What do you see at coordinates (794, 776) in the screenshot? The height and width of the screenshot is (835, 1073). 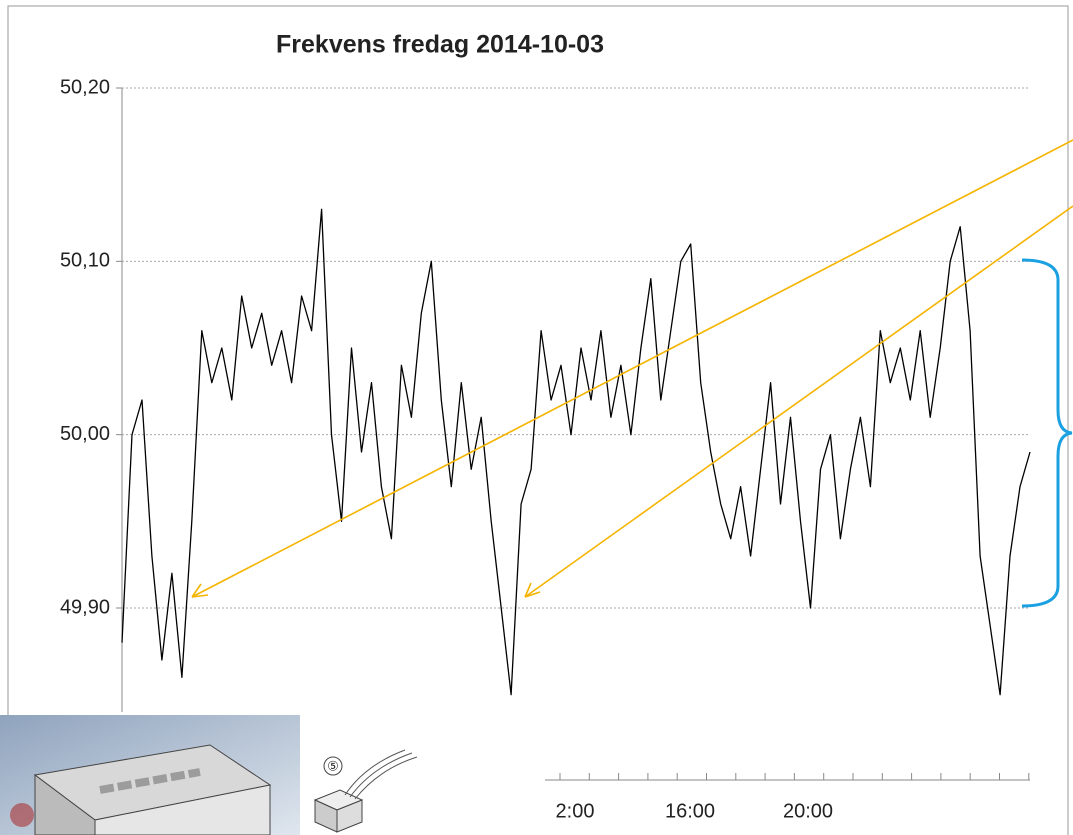 I see `bottom-axis-ticks` at bounding box center [794, 776].